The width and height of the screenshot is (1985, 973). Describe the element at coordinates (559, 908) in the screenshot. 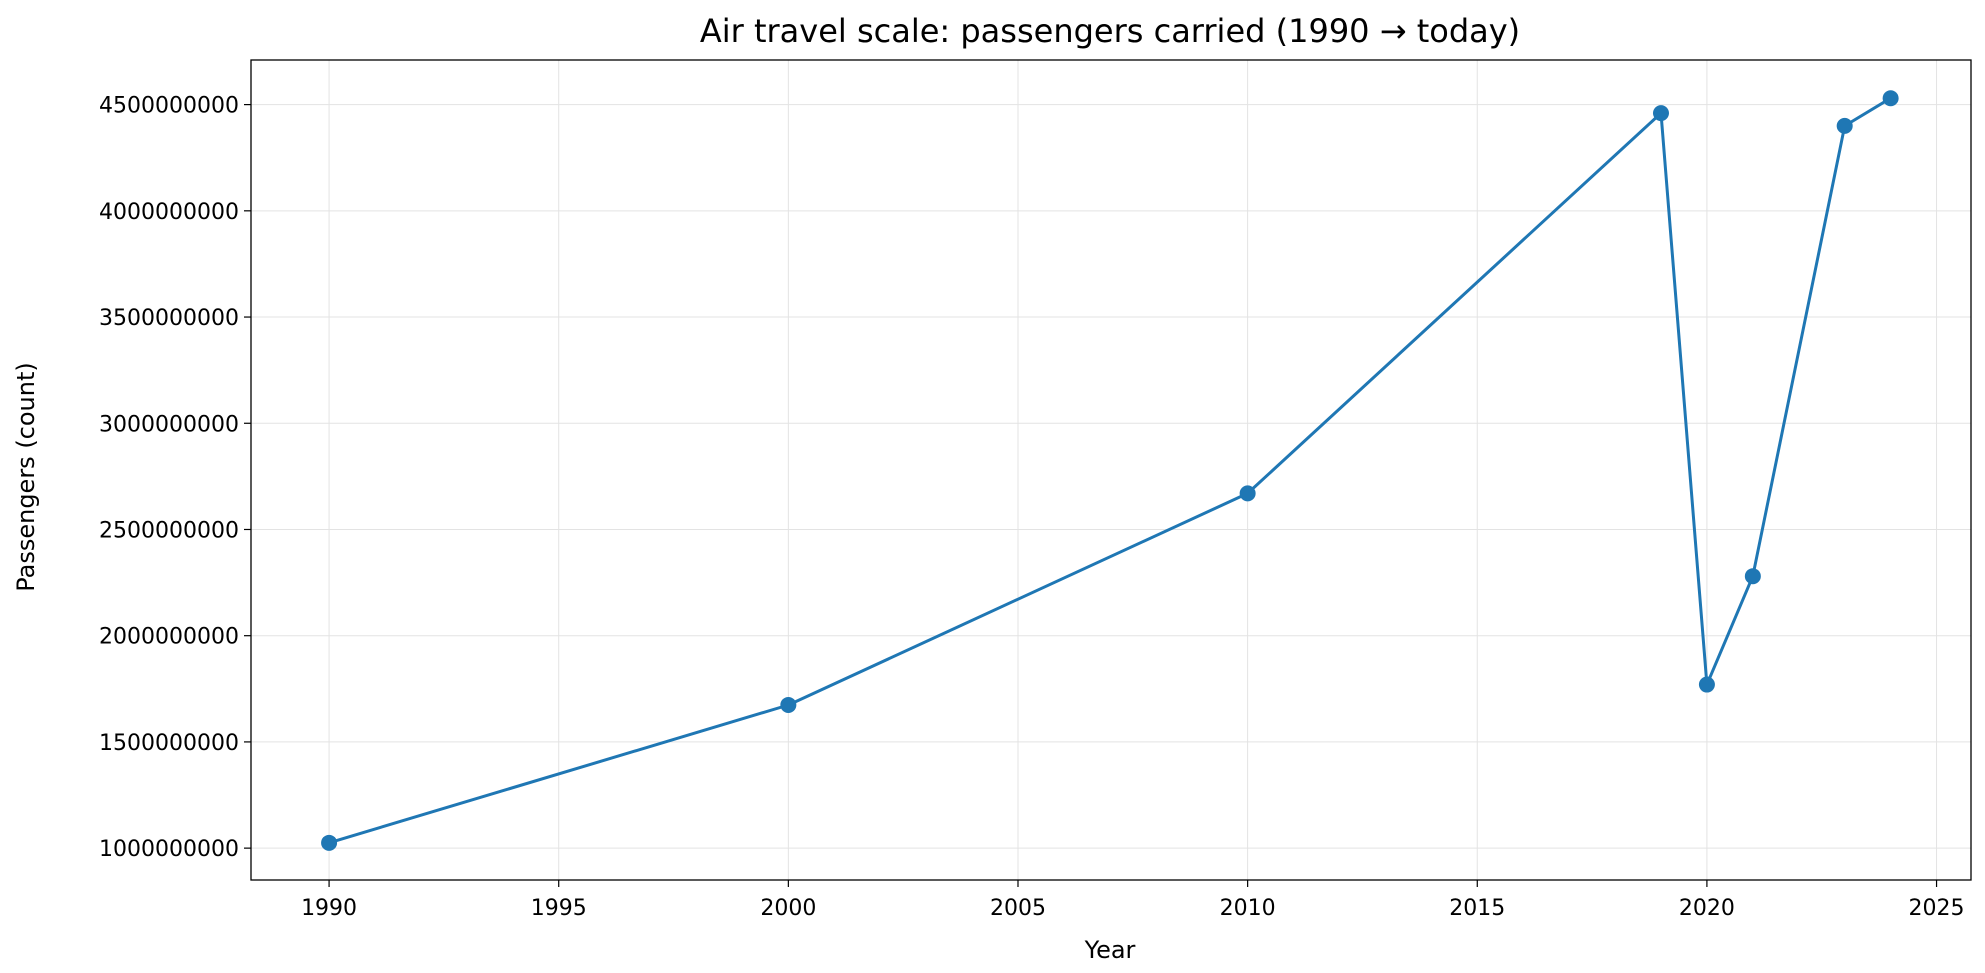

I see `x-tick-label: 1995` at that location.